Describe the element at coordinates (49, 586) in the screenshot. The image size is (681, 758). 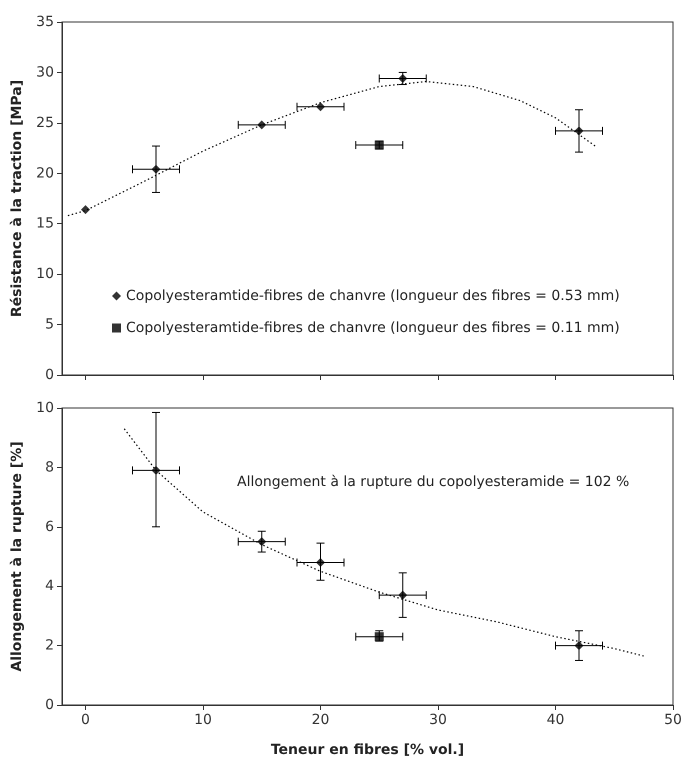
I see `y-tick-label: 4` at that location.